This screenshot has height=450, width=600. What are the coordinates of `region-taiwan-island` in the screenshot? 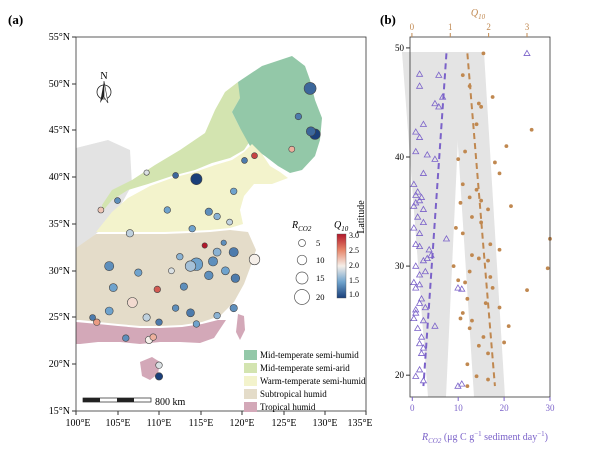 It's located at (240, 327).